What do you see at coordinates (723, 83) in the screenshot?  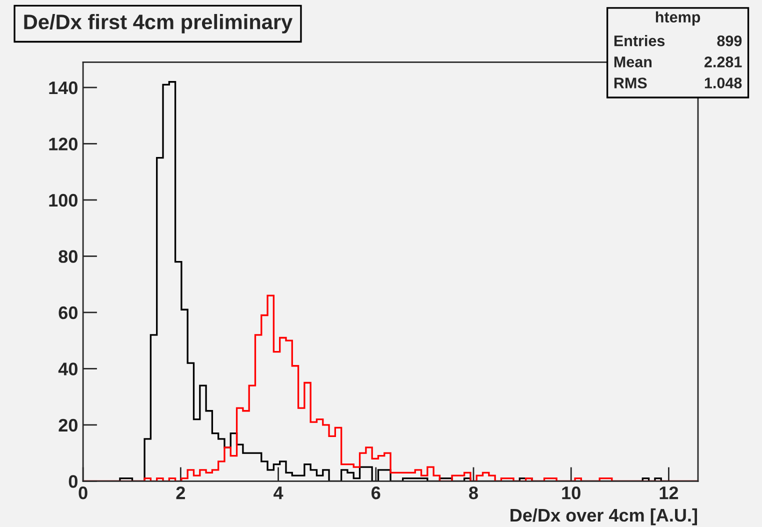 I see `text: 1.048` at bounding box center [723, 83].